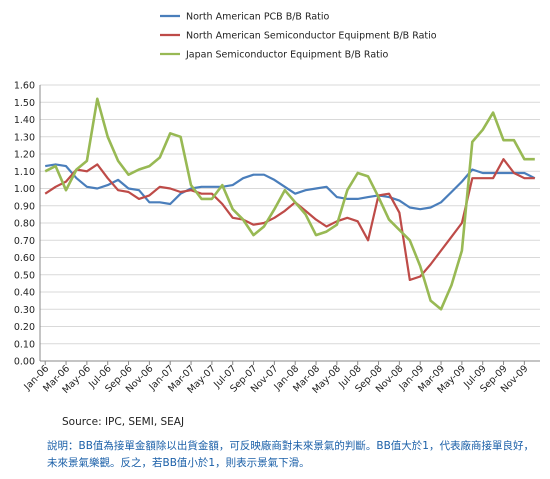  Describe the element at coordinates (258, 17) in the screenshot. I see `legend-item-pcb-label: North American PCB B/B Ratio` at that location.